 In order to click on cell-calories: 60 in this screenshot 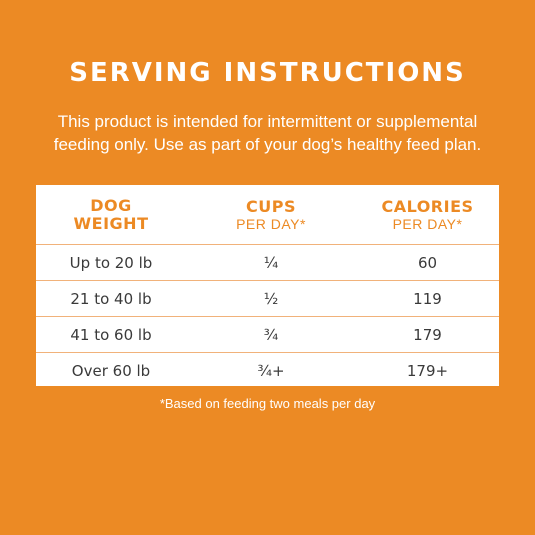, I will do `click(427, 262)`.